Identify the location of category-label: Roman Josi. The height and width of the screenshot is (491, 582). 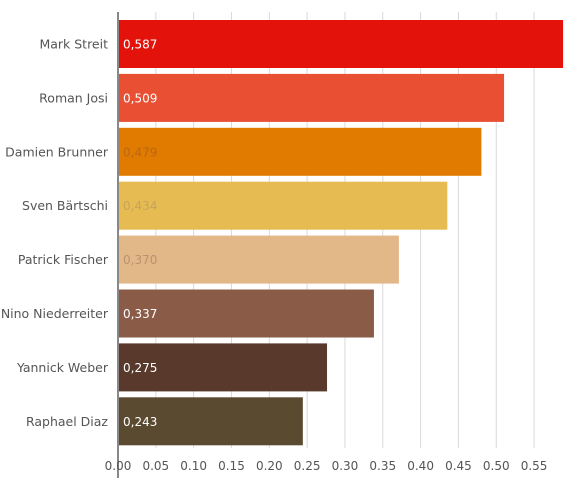
(73, 97).